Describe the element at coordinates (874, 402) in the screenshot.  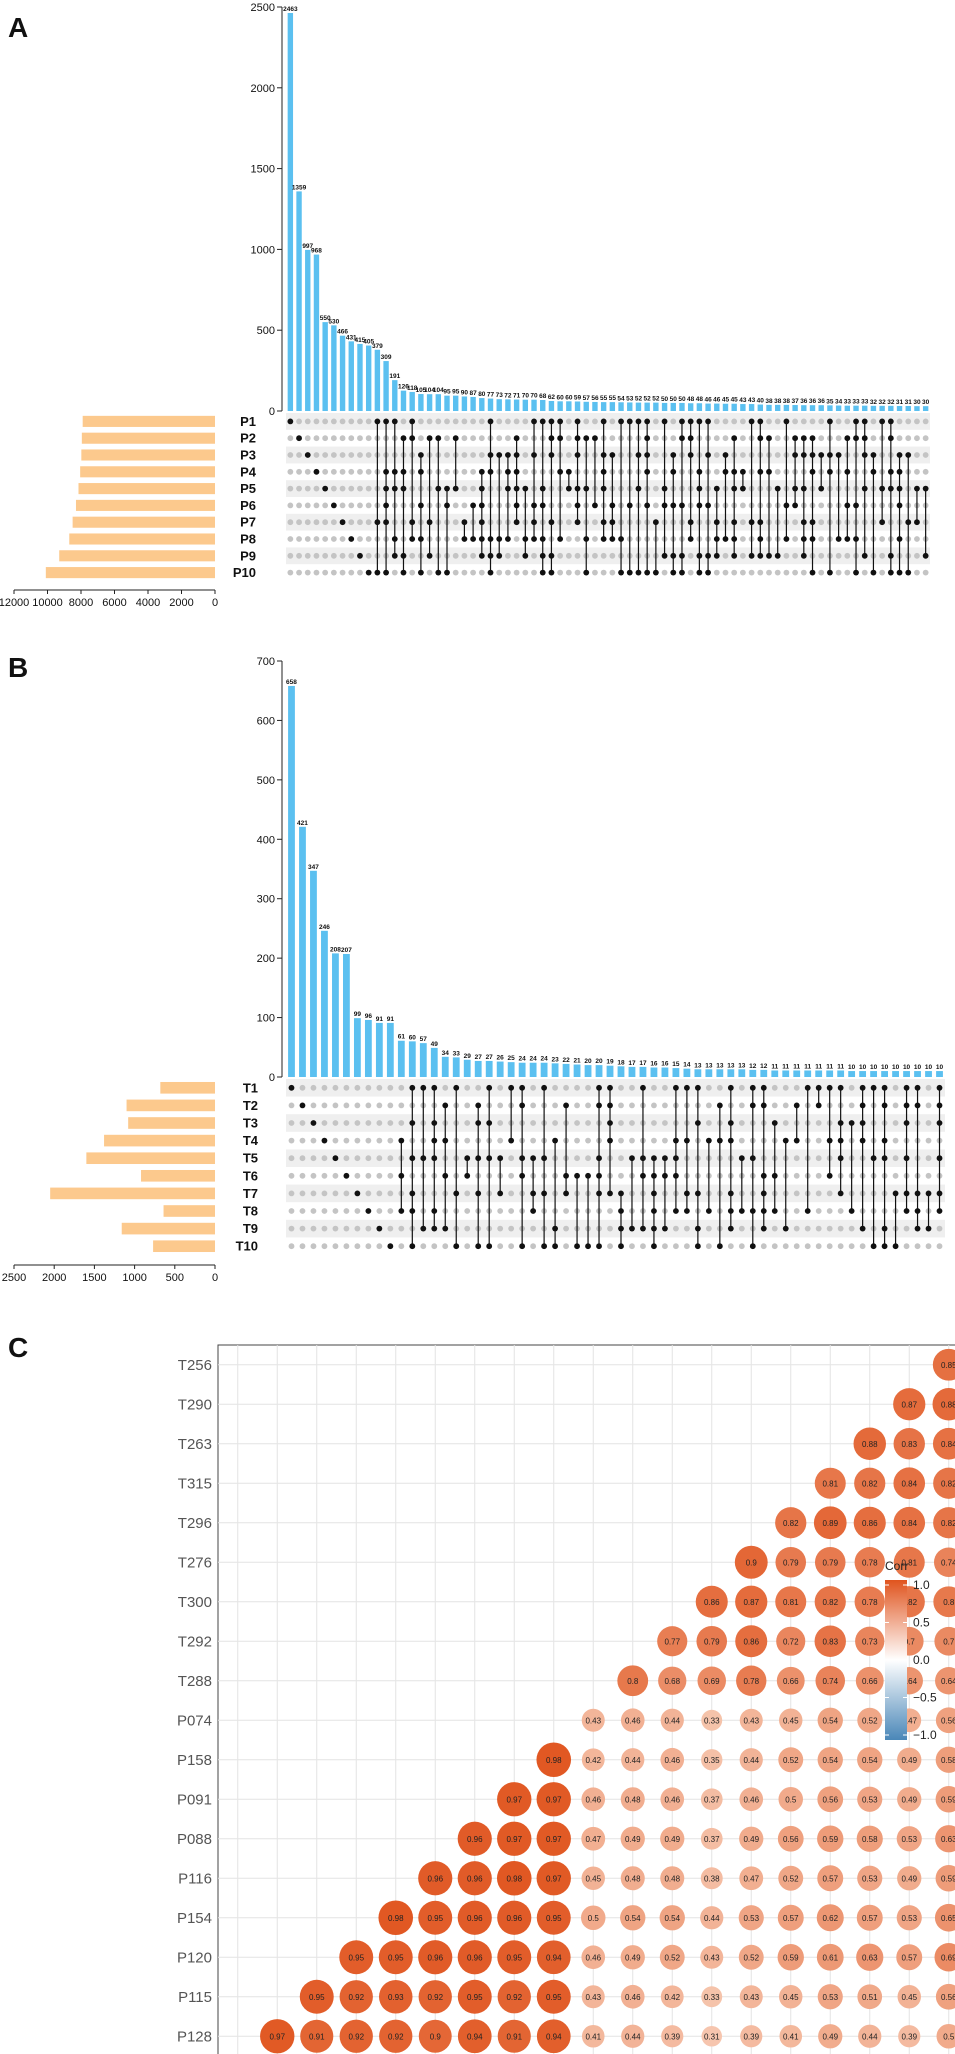
I see `intersection-bar-value: 32` at that location.